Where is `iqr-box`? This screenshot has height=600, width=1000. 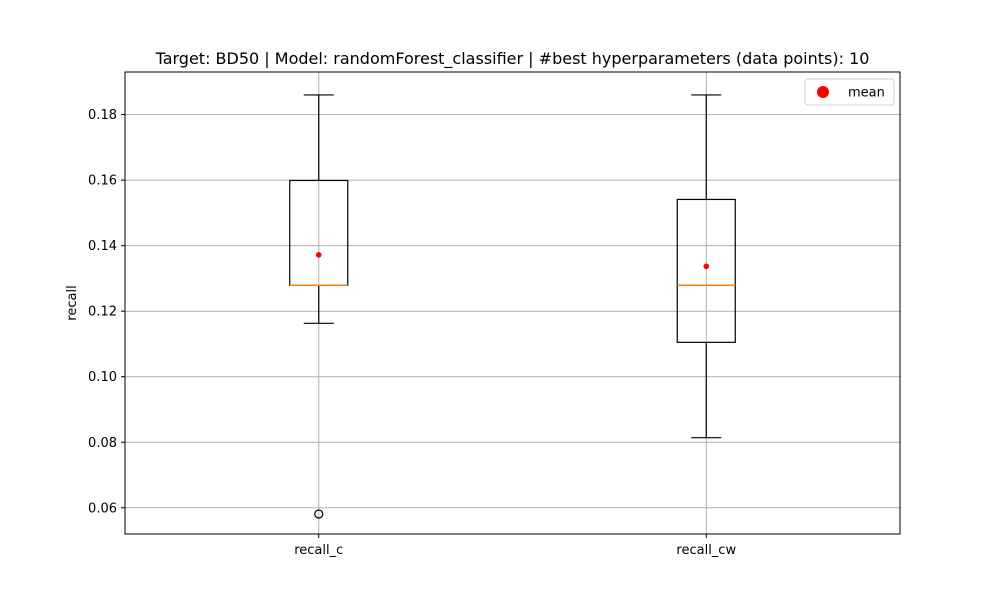
iqr-box is located at coordinates (706, 270).